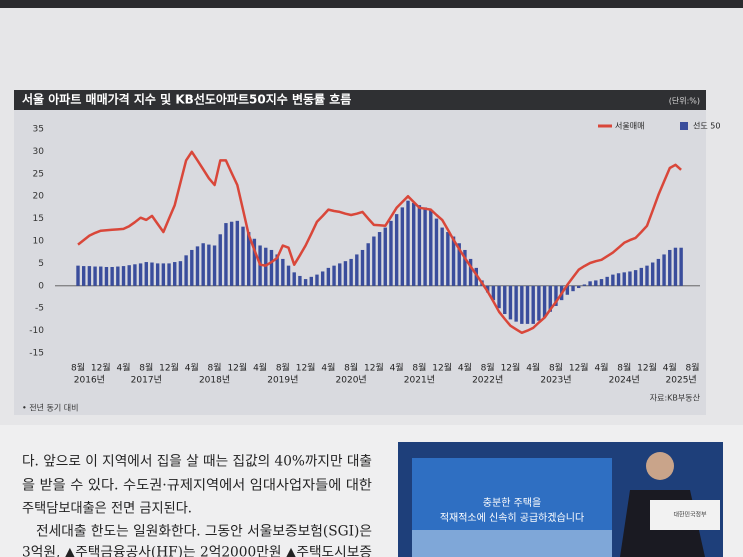  What do you see at coordinates (89, 380) in the screenshot?
I see `x-year-label: 2016년` at bounding box center [89, 380].